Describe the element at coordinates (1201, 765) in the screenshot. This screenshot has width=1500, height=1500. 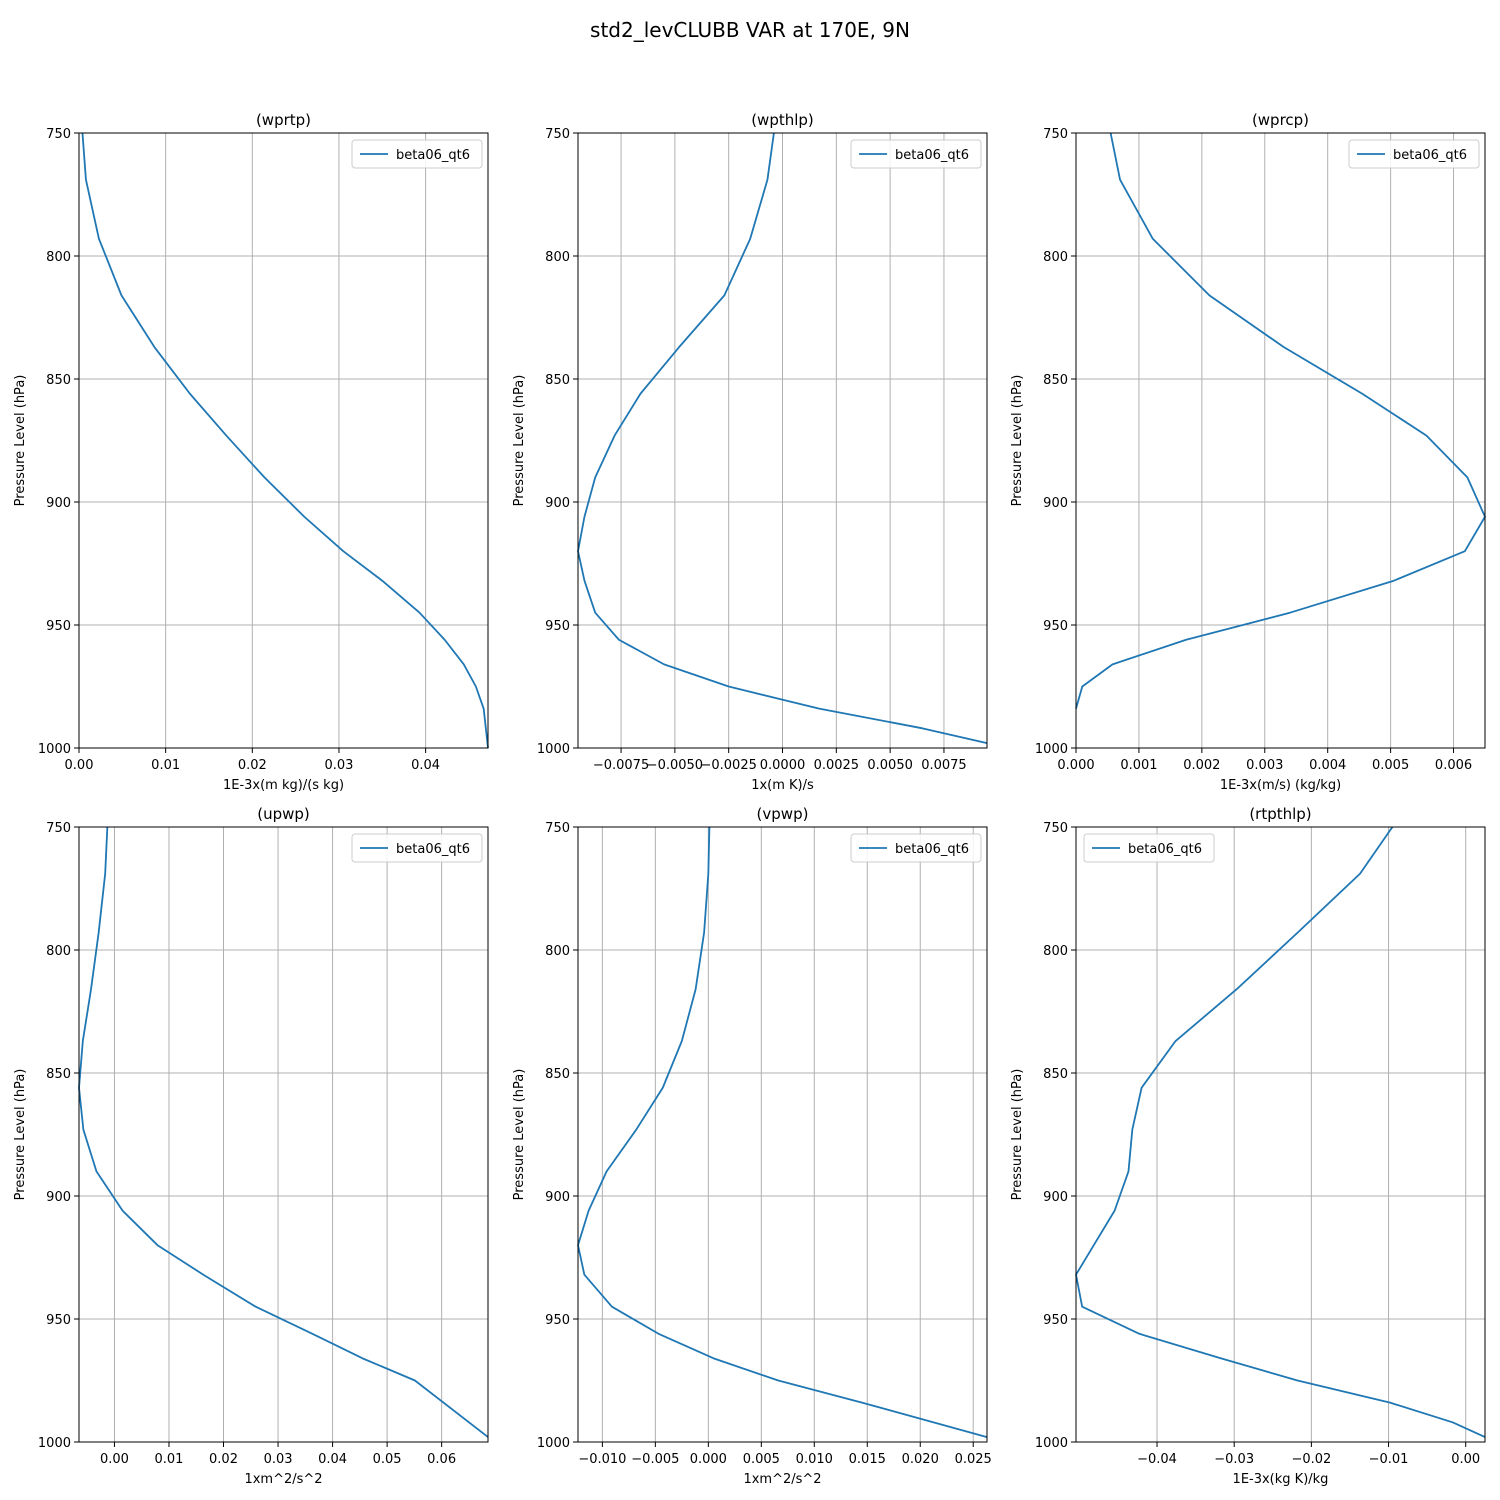
I see `x-tick-label: 0.002` at that location.